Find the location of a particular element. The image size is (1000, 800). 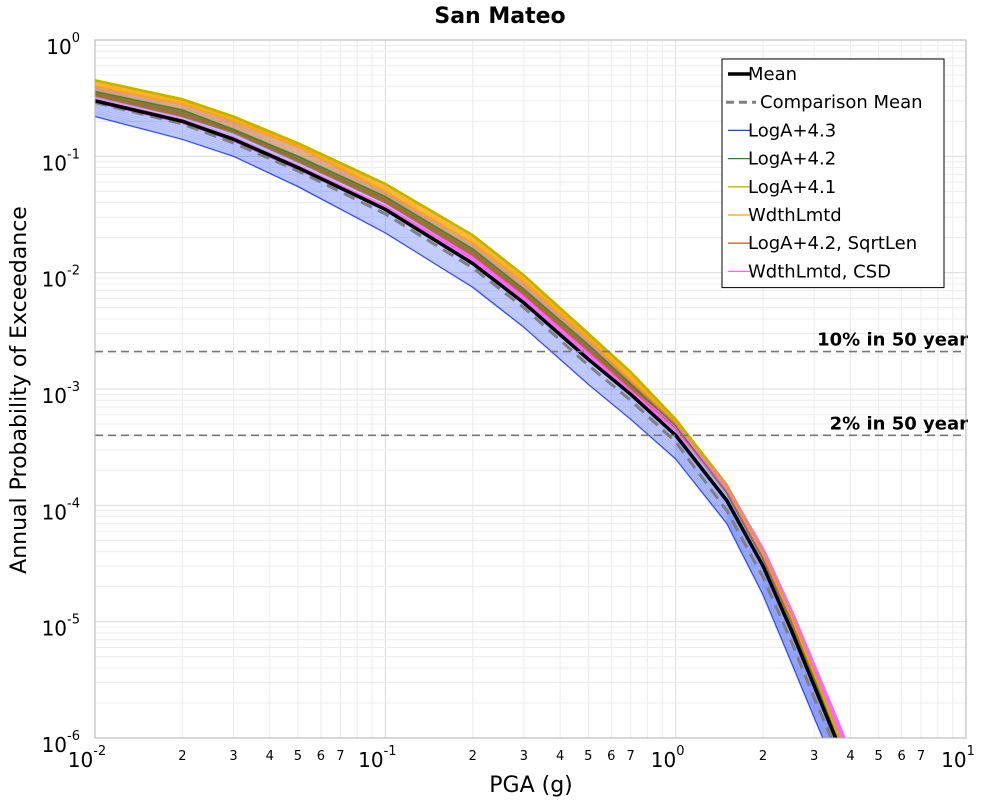

y-tick-label: 10⁻⁴ is located at coordinates (61, 510).